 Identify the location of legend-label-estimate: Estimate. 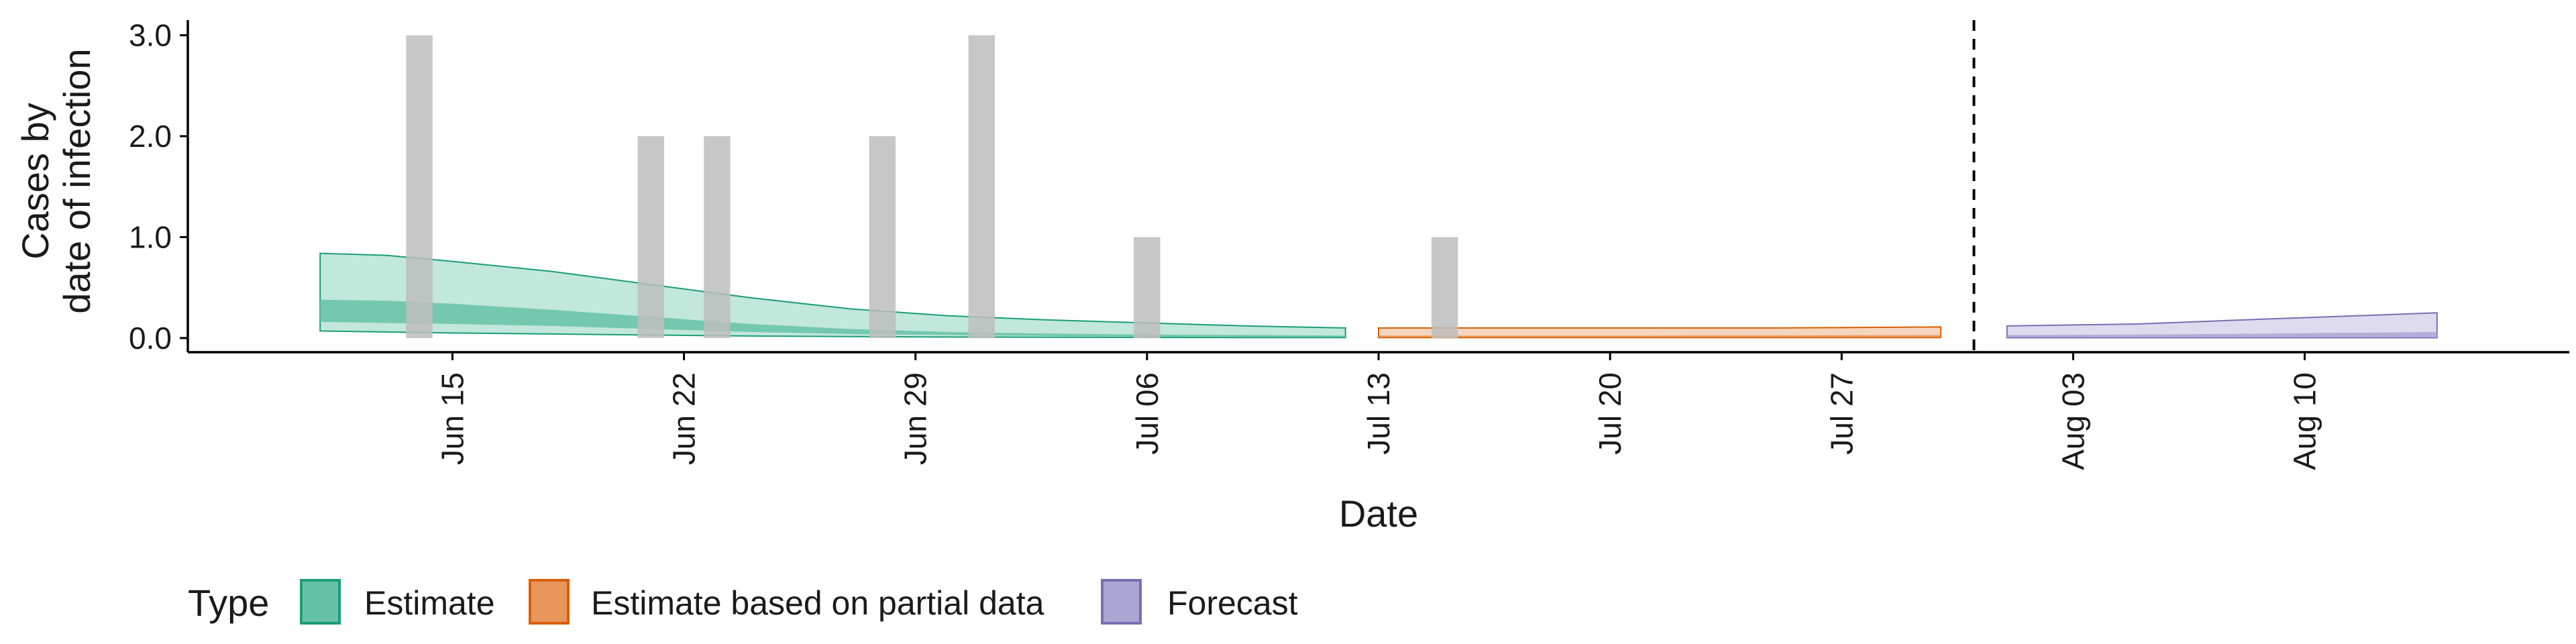
(429, 603).